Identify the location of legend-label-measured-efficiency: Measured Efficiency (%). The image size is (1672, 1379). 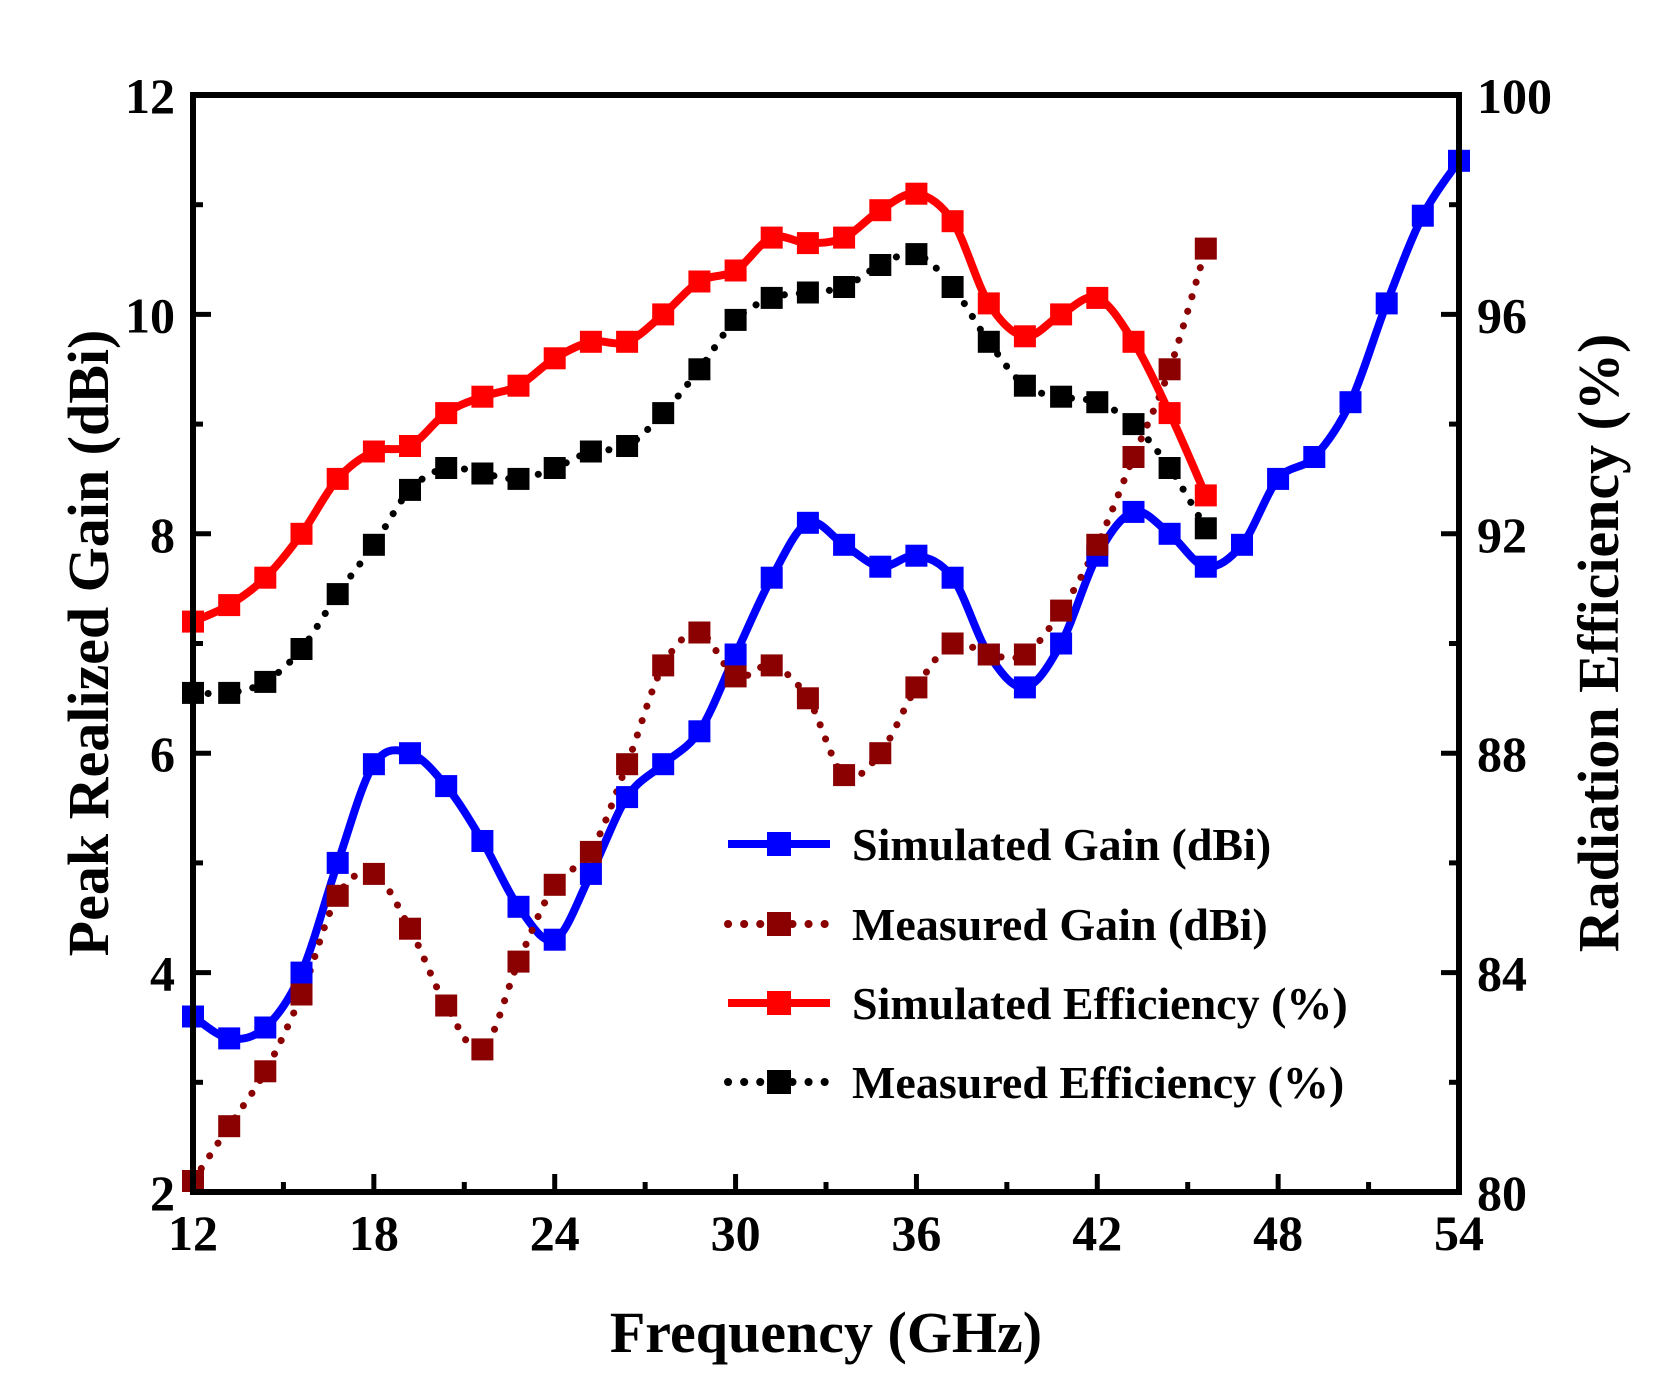
(1098, 1082).